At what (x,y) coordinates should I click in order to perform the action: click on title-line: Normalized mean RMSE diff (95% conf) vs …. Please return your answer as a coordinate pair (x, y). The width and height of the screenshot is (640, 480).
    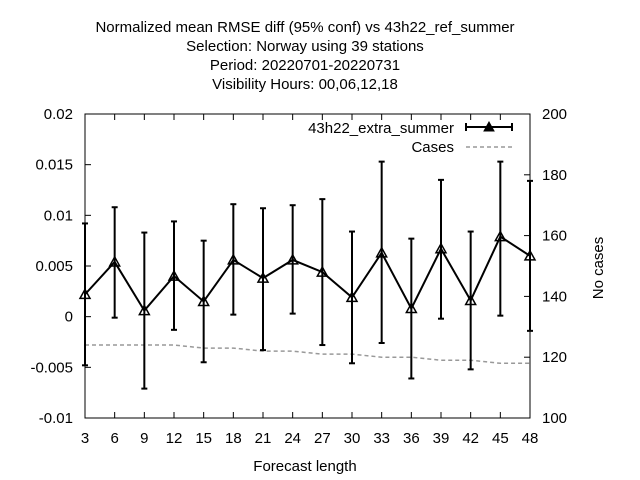
    Looking at the image, I should click on (304, 27).